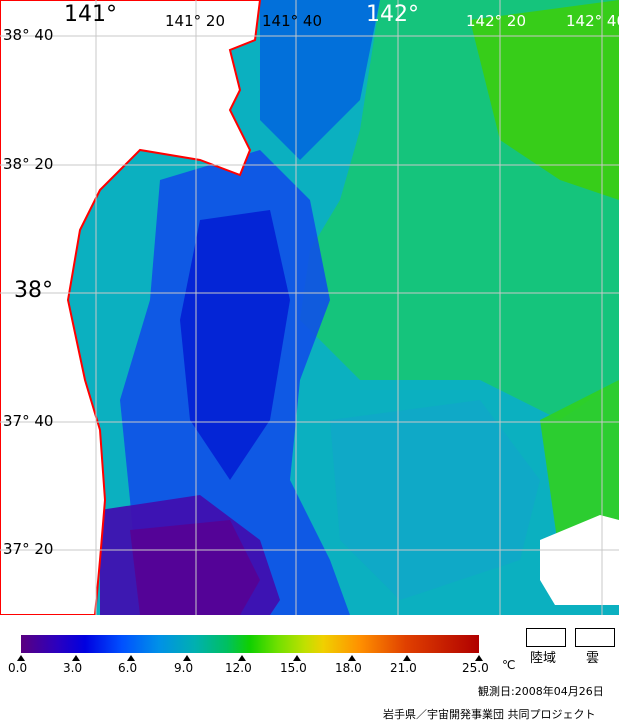  Describe the element at coordinates (579, 560) in the screenshot. I see `cloud` at that location.